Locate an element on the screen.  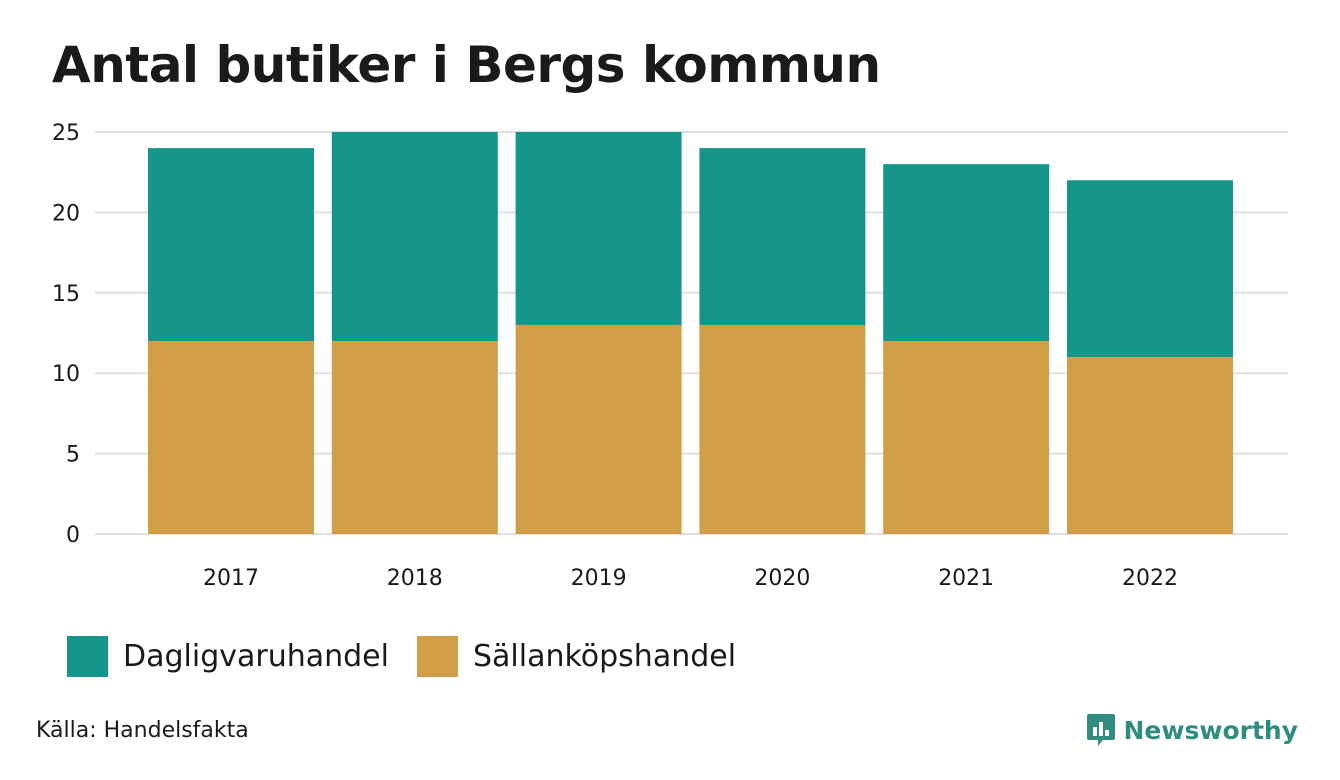
bar-sallanköpshandel-2018 is located at coordinates (414, 437).